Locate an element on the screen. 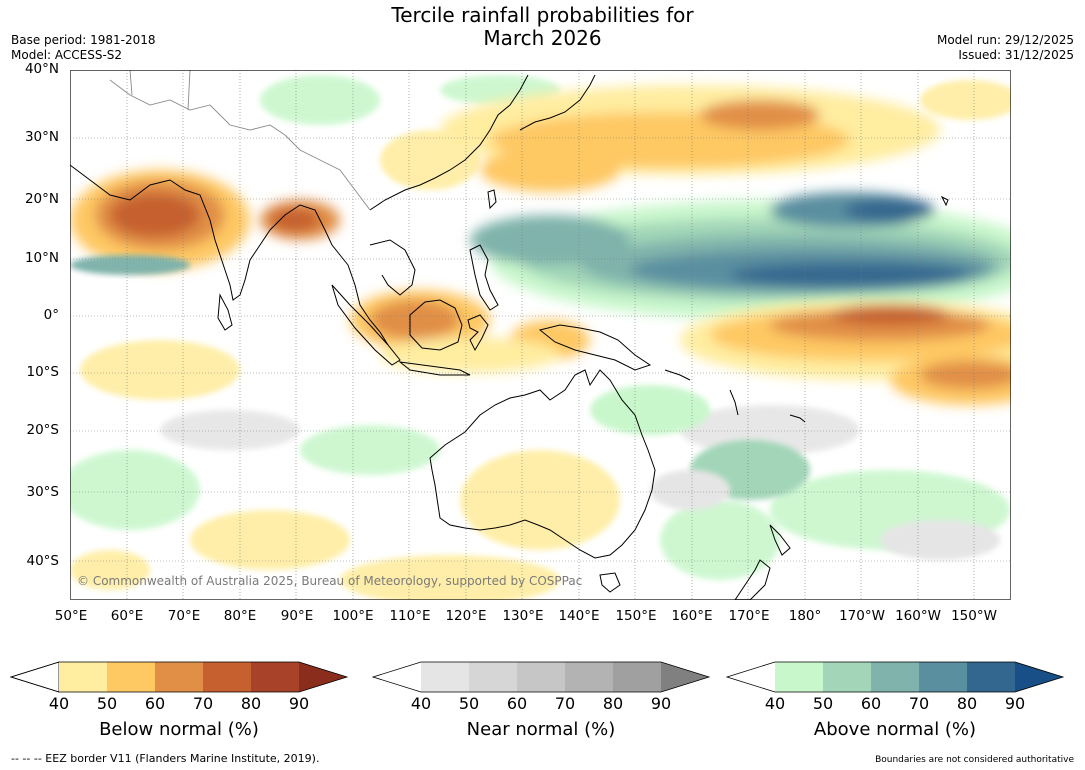 The image size is (1085, 770). colorbar-title-below: Below normal (%) is located at coordinates (179, 729).